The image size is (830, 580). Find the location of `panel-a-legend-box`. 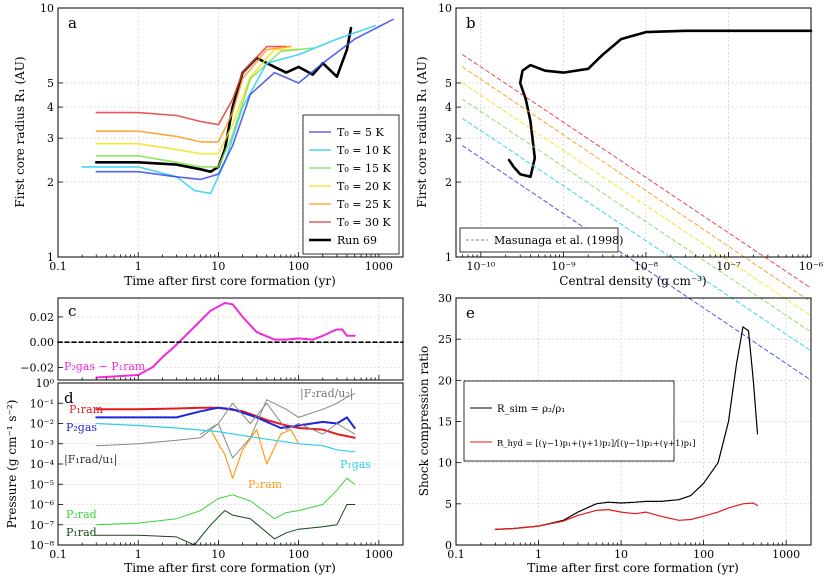

panel-a-legend-box is located at coordinates (351, 184).